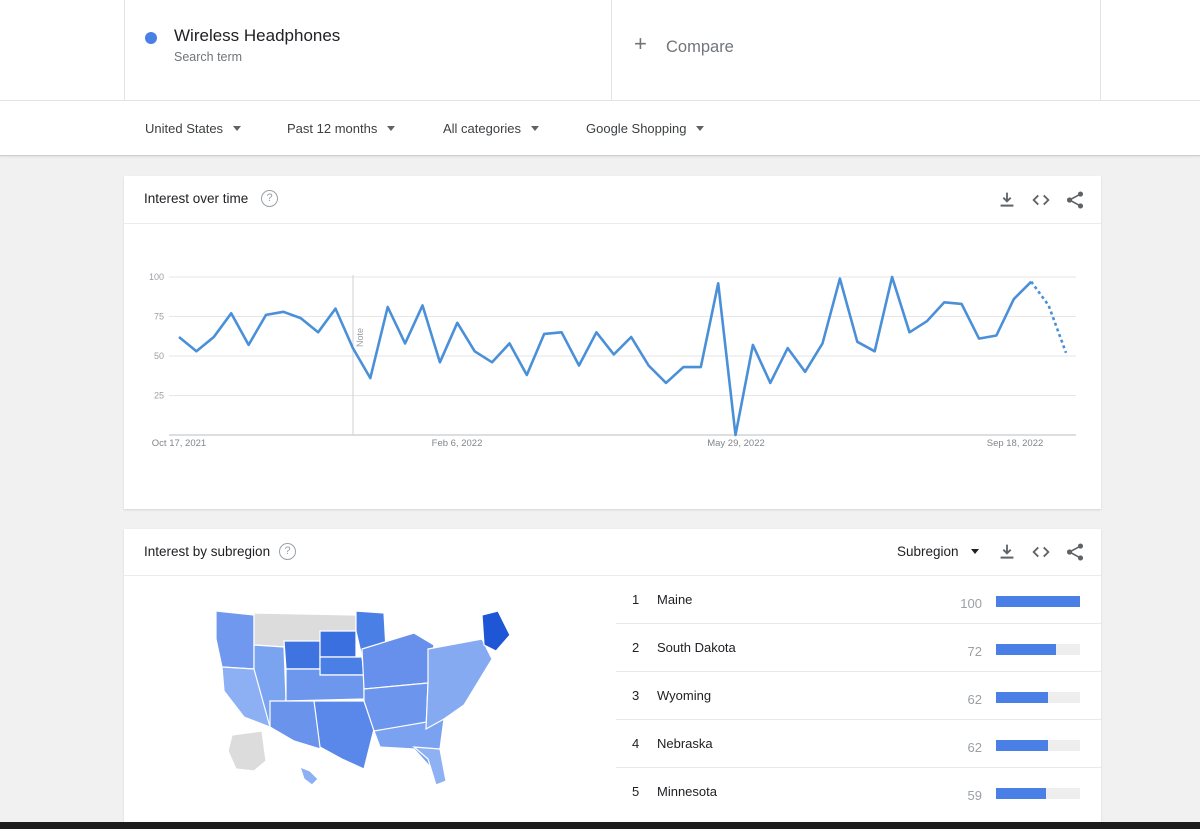 The width and height of the screenshot is (1200, 829). I want to click on map-region-nebraska, so click(342, 666).